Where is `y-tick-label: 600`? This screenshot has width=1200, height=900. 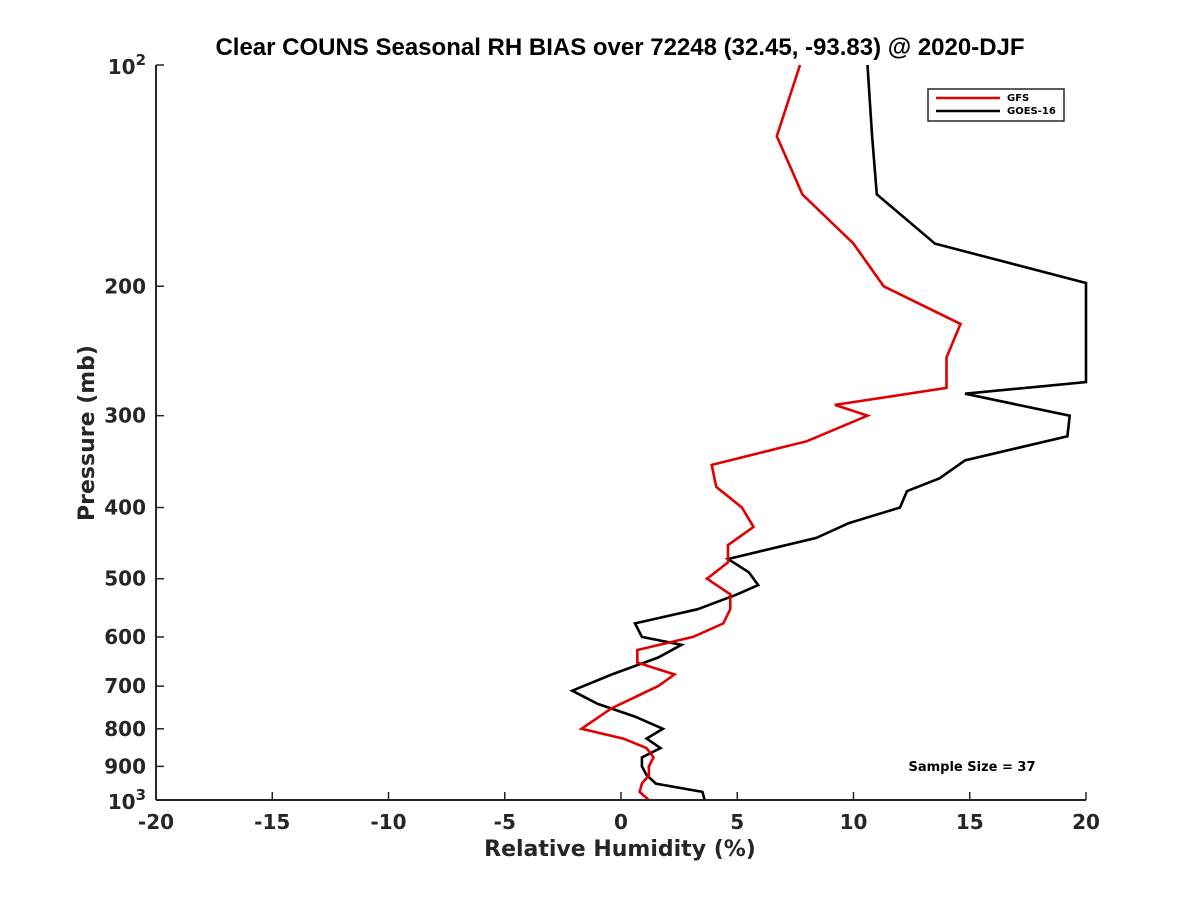
y-tick-label: 600 is located at coordinates (125, 637).